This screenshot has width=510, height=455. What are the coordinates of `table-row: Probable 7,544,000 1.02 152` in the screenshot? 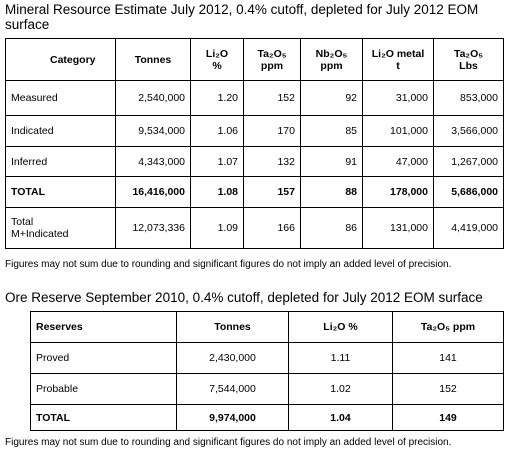 It's located at (267, 389).